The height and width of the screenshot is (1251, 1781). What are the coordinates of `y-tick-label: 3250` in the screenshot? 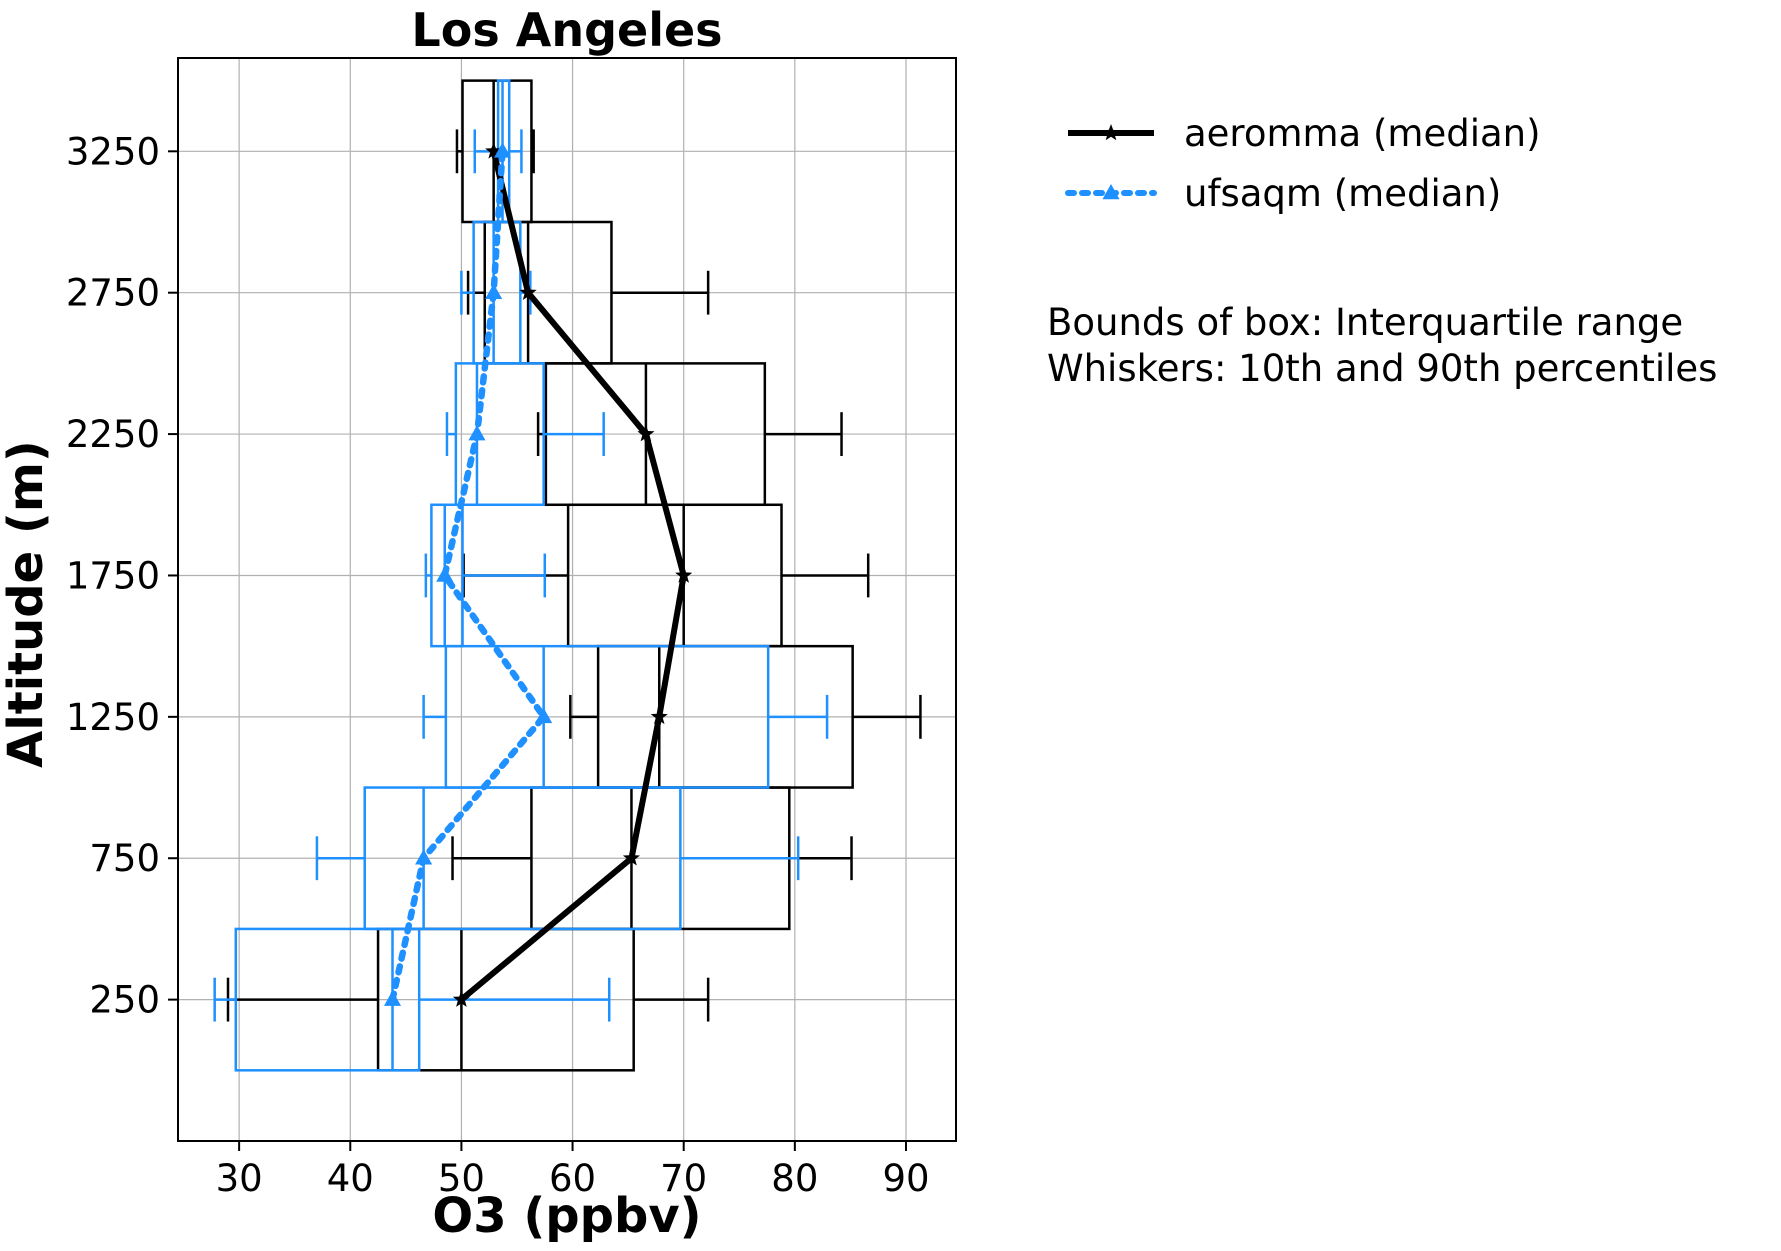 It's located at (113, 151).